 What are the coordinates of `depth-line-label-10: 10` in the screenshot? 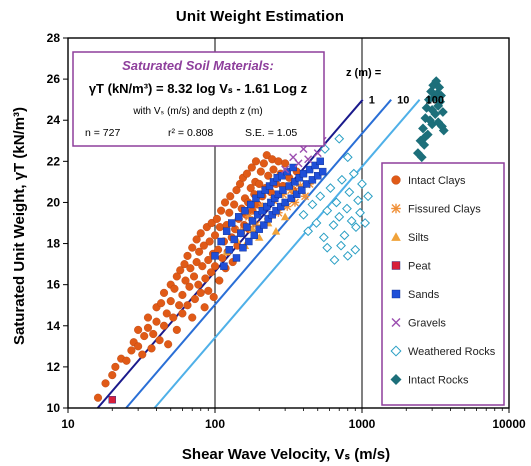 It's located at (403, 101).